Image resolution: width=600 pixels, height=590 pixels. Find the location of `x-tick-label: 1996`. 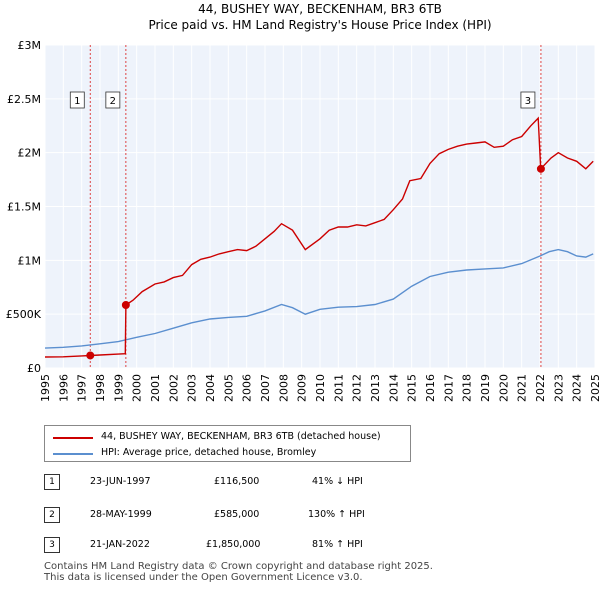

x-tick-label: 1996 is located at coordinates (63, 388).